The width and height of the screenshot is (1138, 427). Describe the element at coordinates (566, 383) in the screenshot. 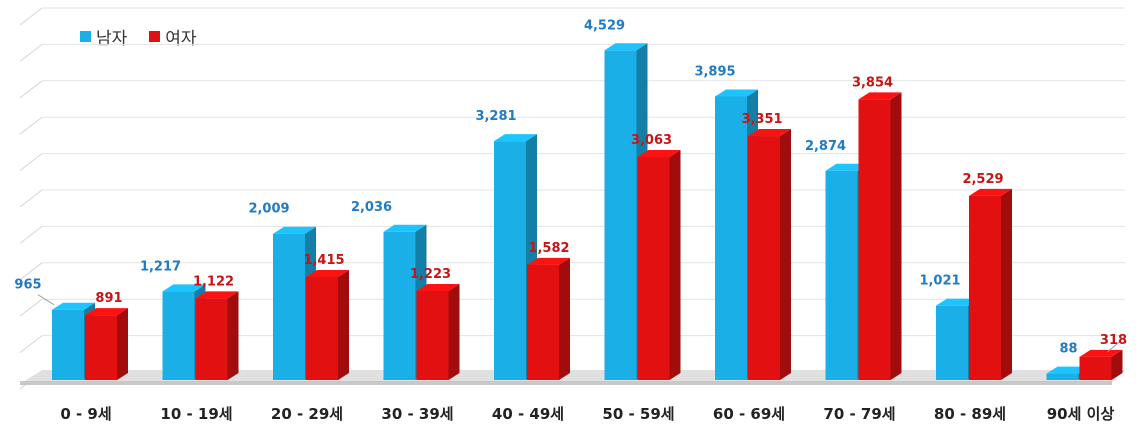

I see `floor-edge` at that location.